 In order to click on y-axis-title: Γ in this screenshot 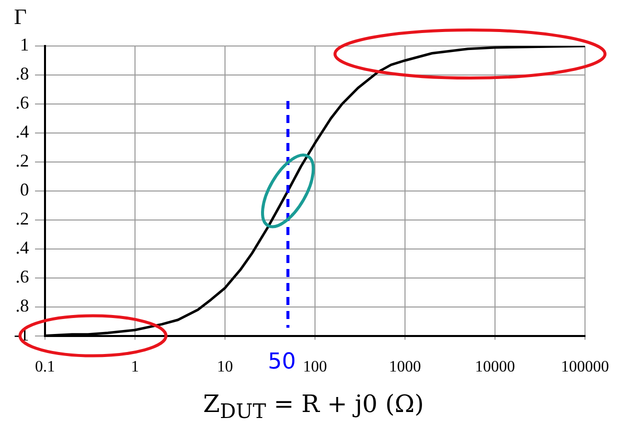, I will do `click(20, 17)`.